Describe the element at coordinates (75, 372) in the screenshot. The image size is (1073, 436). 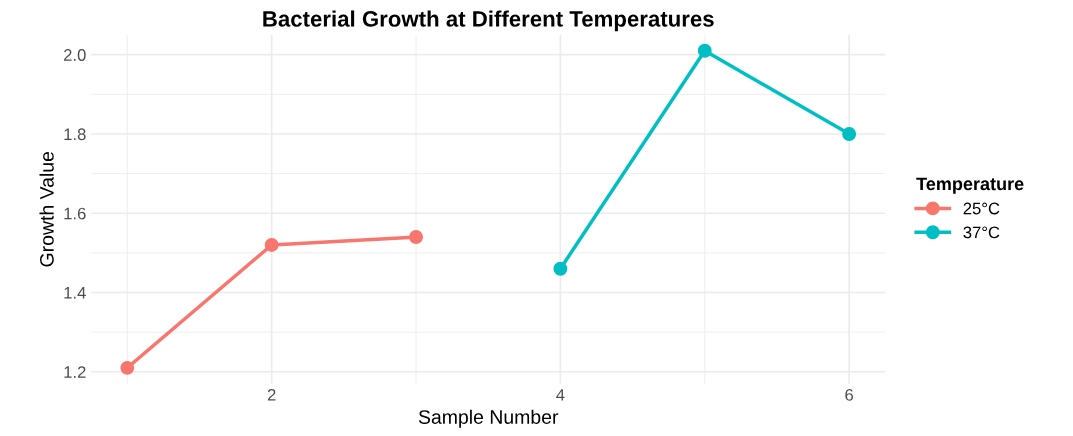
I see `y-tick-label: 1.2` at that location.